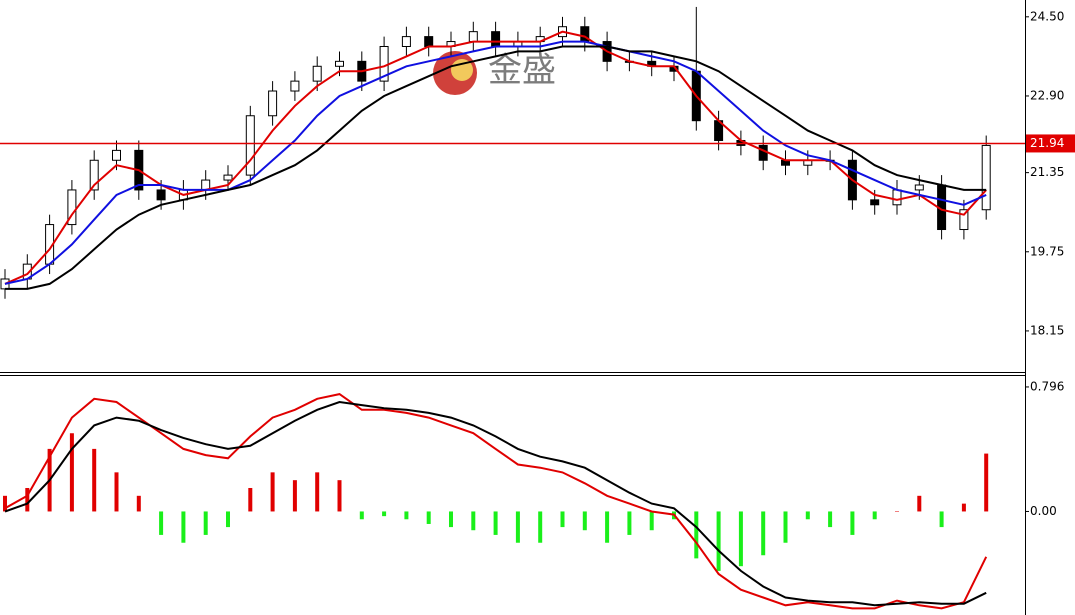  Describe the element at coordinates (522, 71) in the screenshot. I see `watermark-text: 金盛` at that location.